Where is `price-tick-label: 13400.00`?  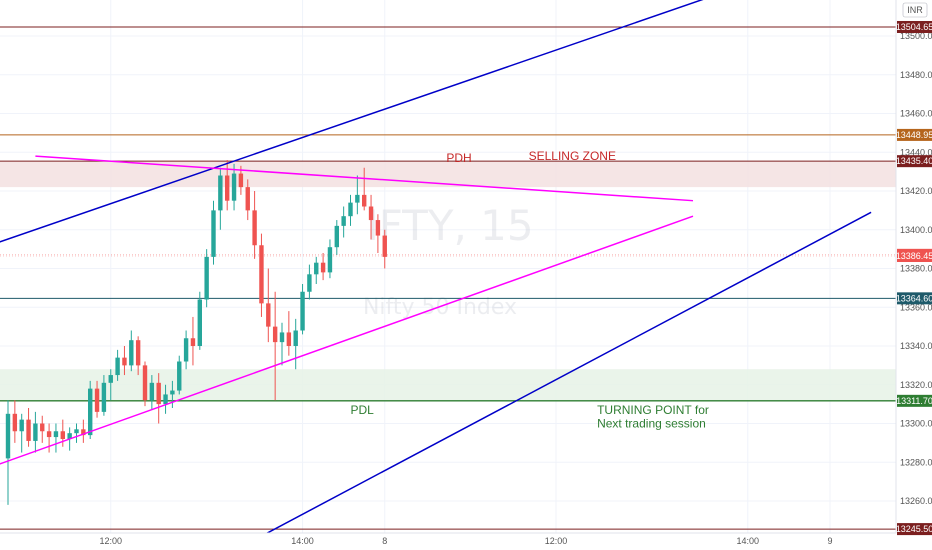 price-tick-label: 13400.00 is located at coordinates (916, 230).